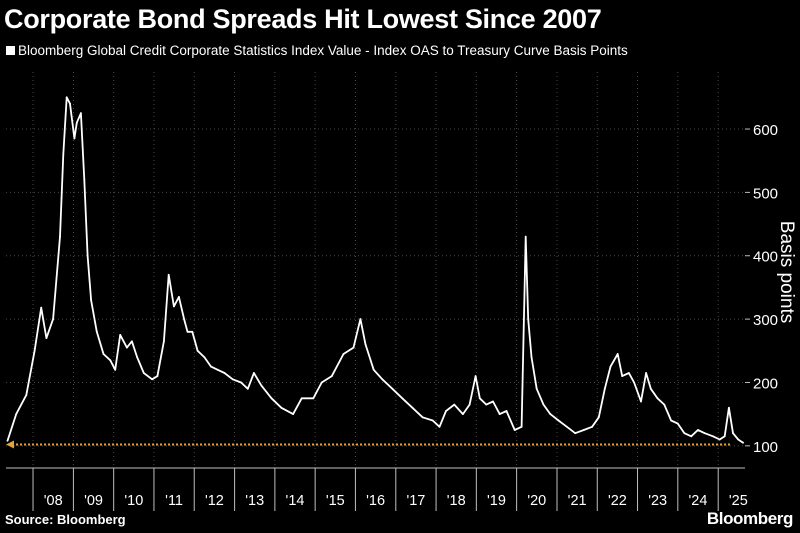 The width and height of the screenshot is (800, 533). What do you see at coordinates (174, 501) in the screenshot?
I see `x-tick-label: '11` at bounding box center [174, 501].